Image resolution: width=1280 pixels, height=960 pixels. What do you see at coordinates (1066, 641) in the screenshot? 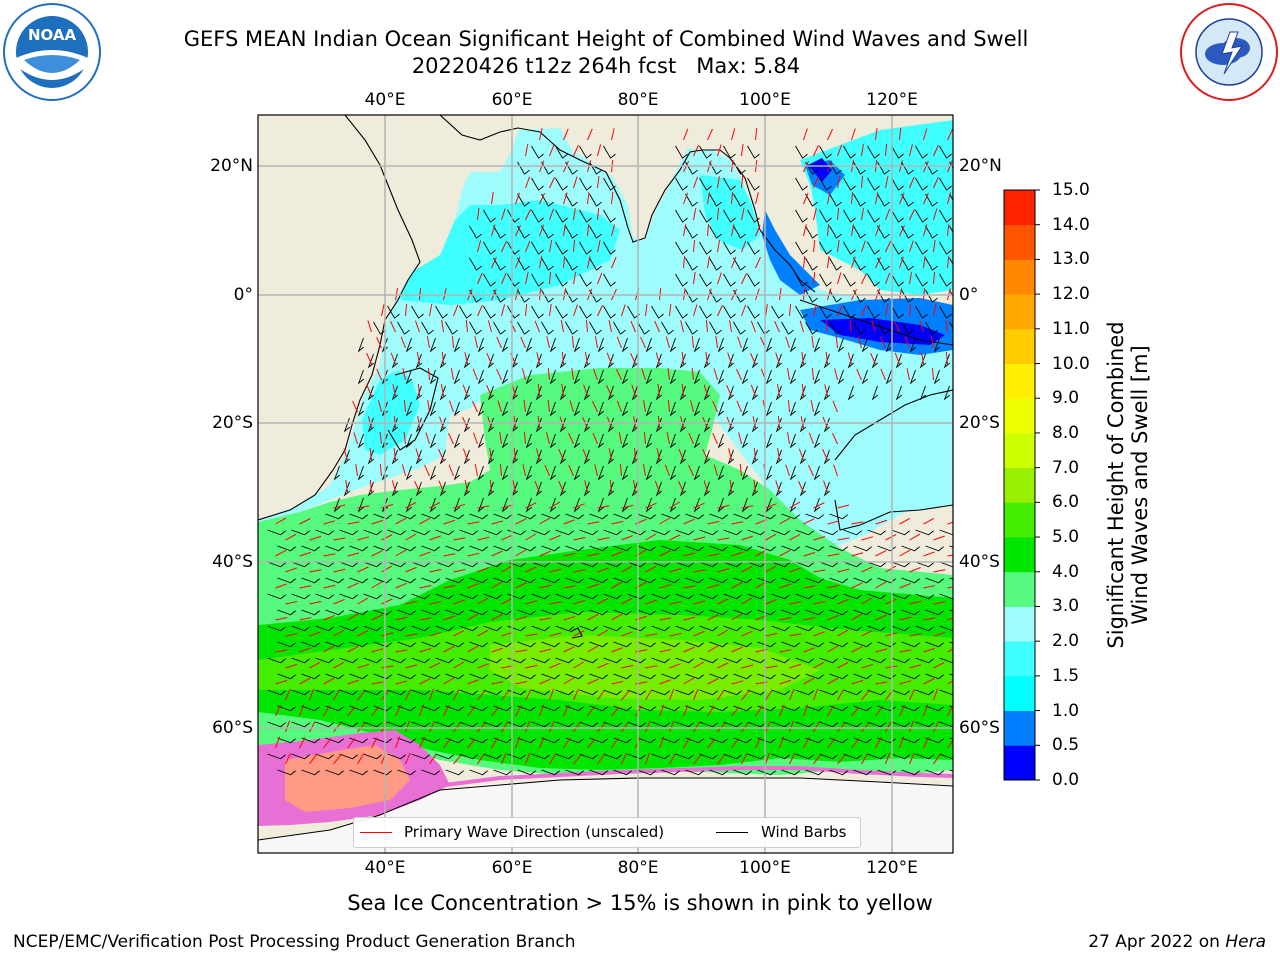
I see `colorbar-tick-label: 2.0` at bounding box center [1066, 641].